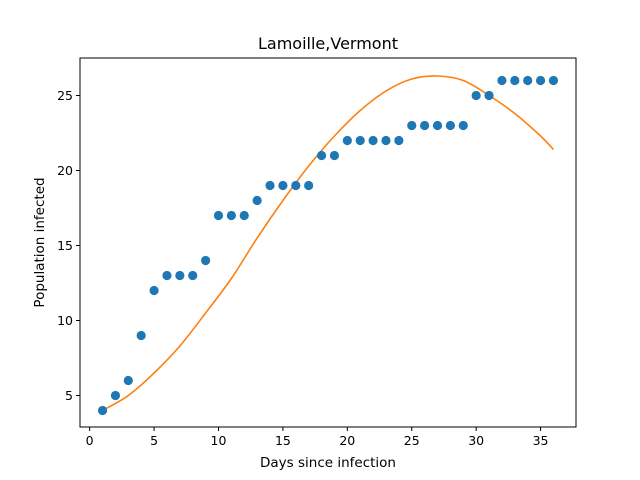  Describe the element at coordinates (541, 440) in the screenshot. I see `x-tick-label: 35` at that location.